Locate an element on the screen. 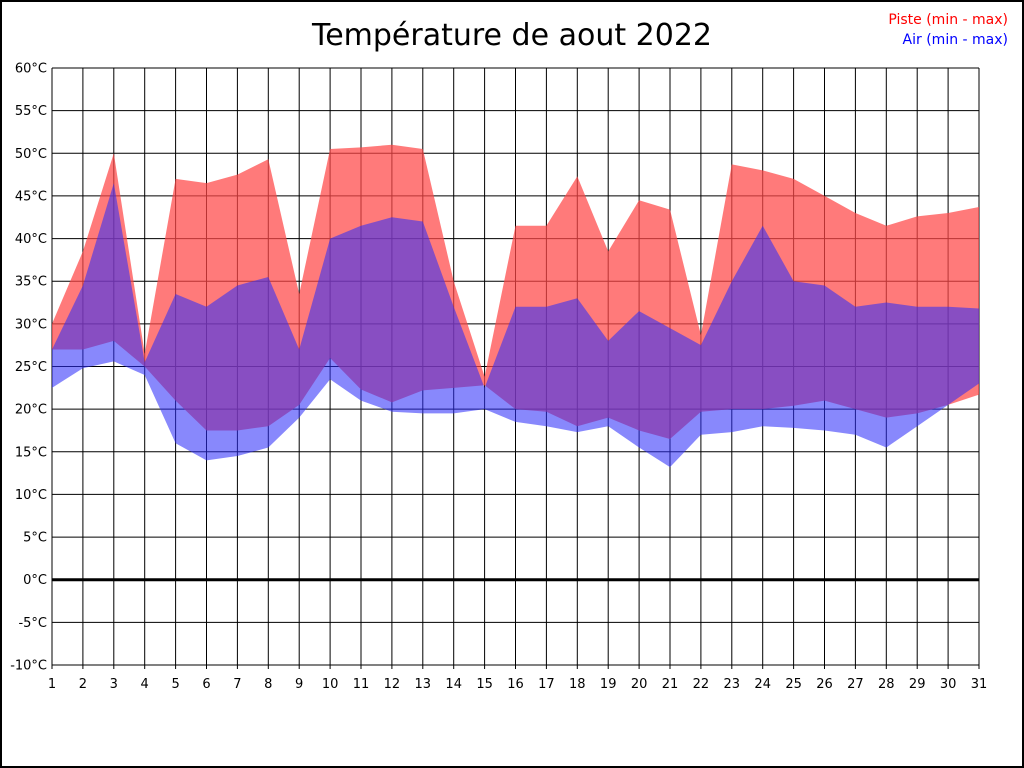 The image size is (1024, 768). x-tick-label: 25 is located at coordinates (793, 684).